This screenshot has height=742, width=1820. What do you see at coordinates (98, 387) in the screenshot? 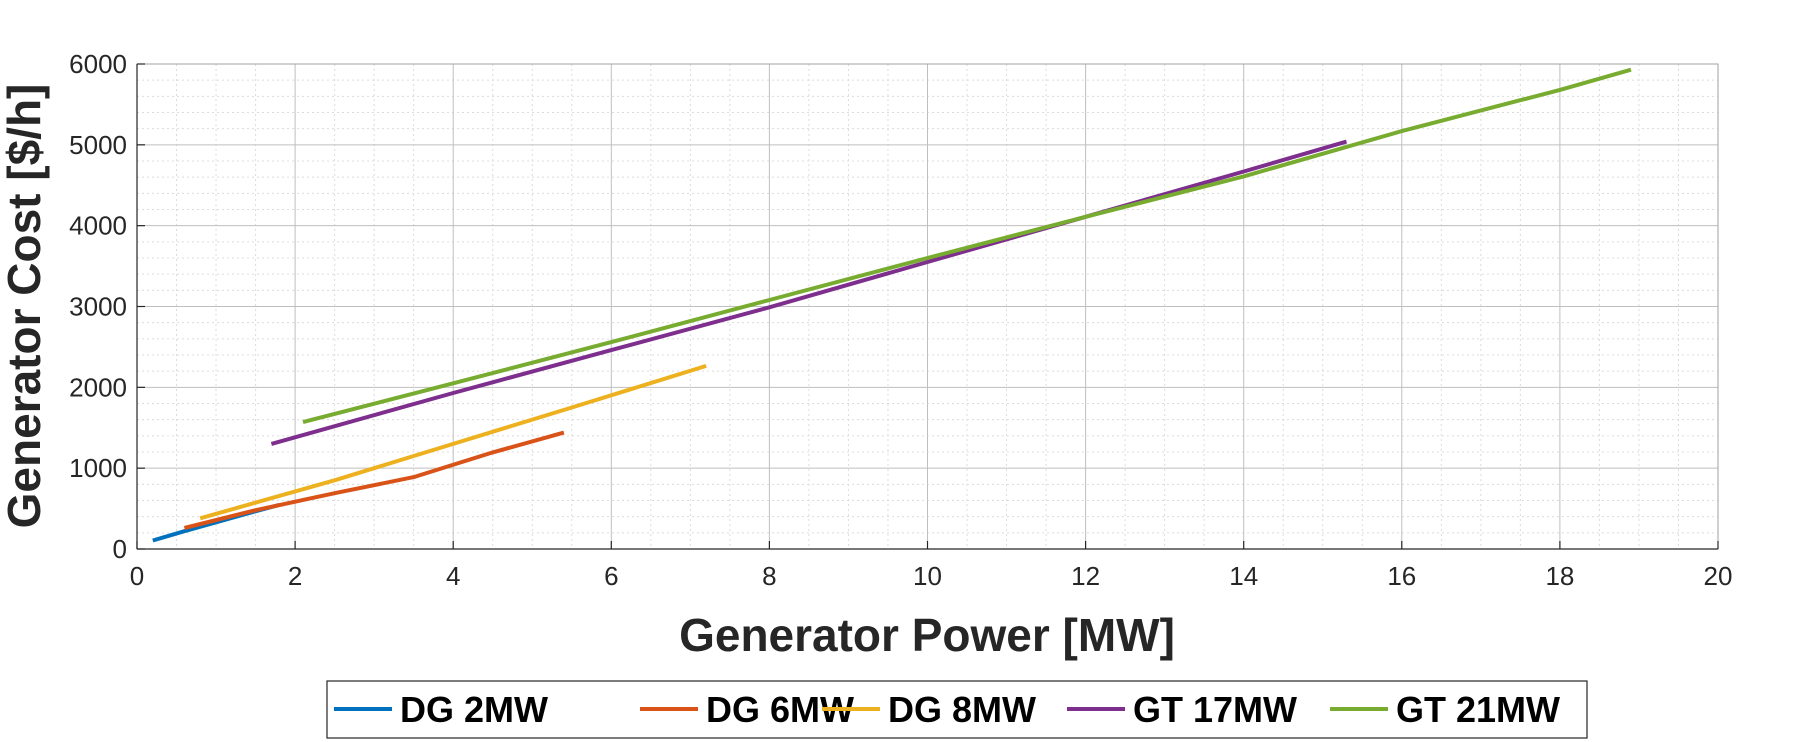
I see `y-tick-label: 2000` at bounding box center [98, 387].